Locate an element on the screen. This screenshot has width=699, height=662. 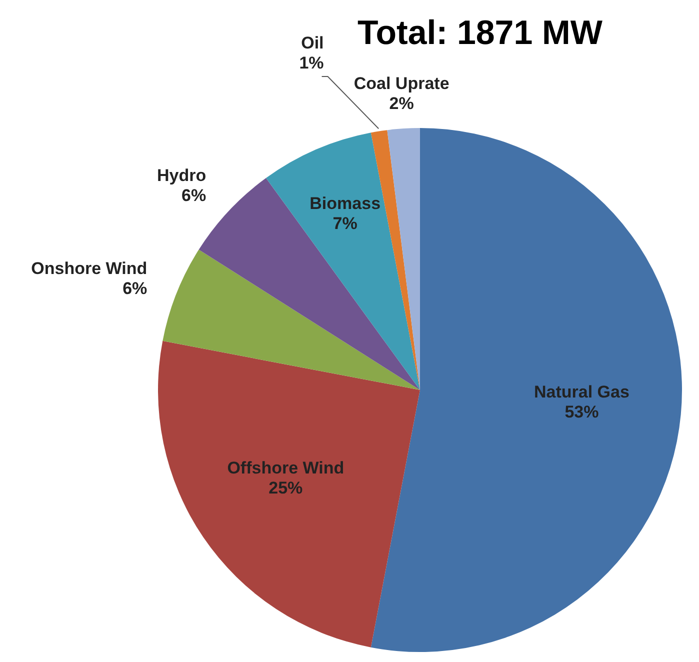
data-label: 25% is located at coordinates (285, 488).